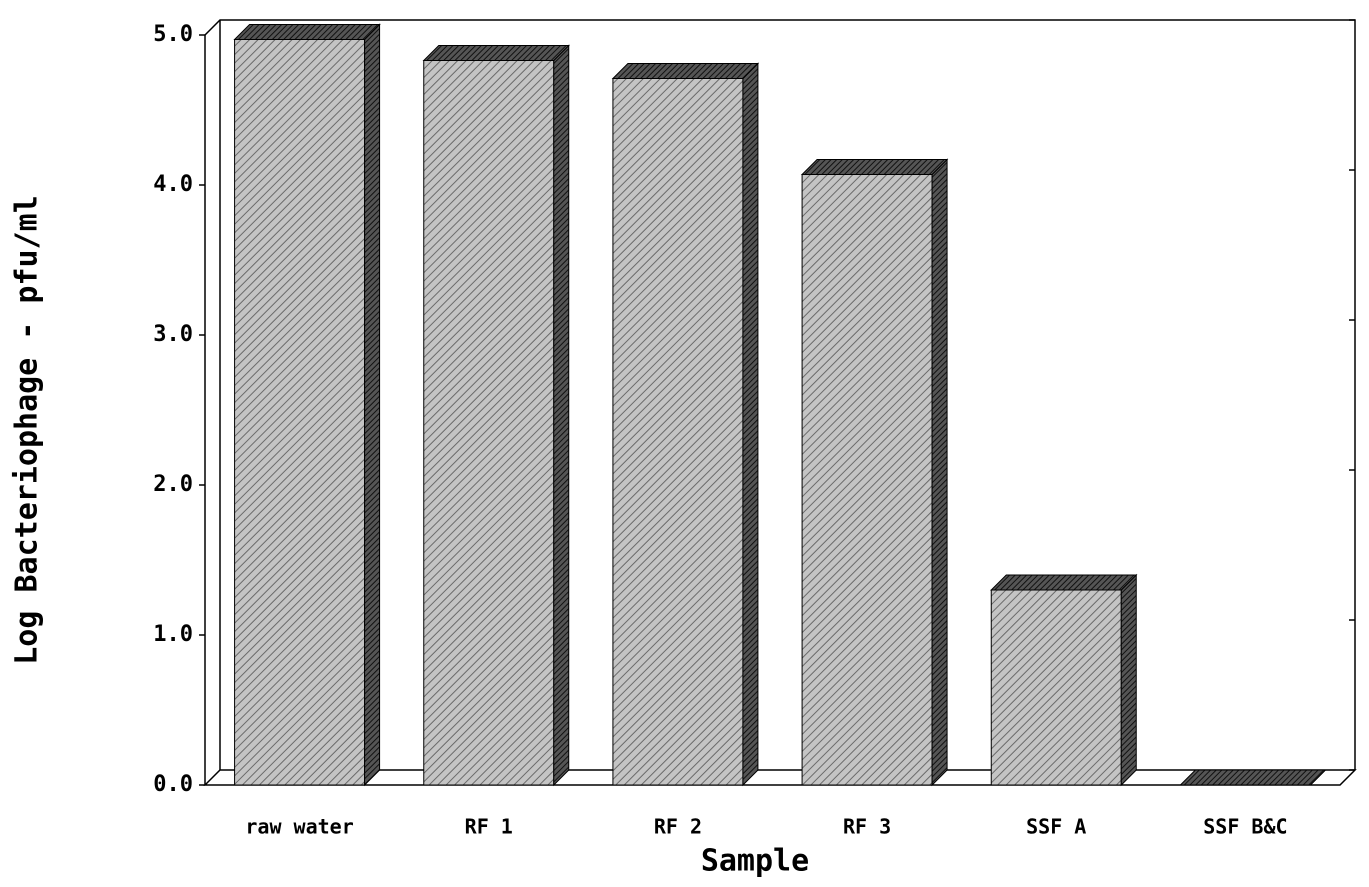 Image resolution: width=1369 pixels, height=887 pixels. Describe the element at coordinates (27, 430) in the screenshot. I see `y-axis-title: Log Bacteriophage - pfu/ml` at that location.